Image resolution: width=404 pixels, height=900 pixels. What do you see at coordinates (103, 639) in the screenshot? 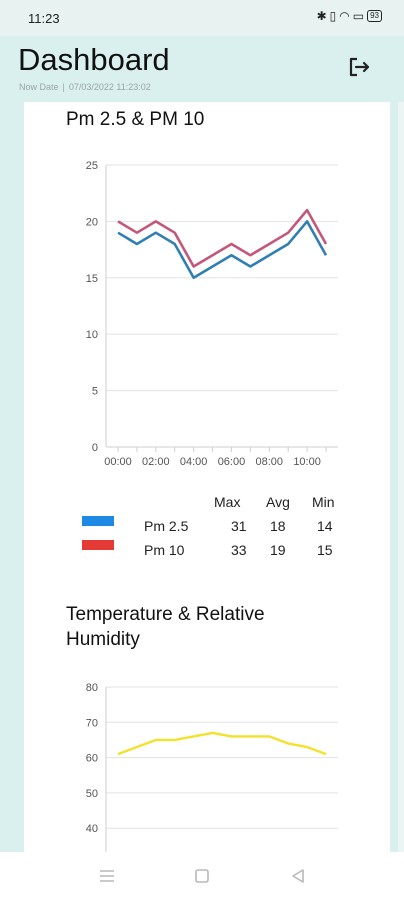
I see `temp-chart-title-line: Humidity` at bounding box center [103, 639].